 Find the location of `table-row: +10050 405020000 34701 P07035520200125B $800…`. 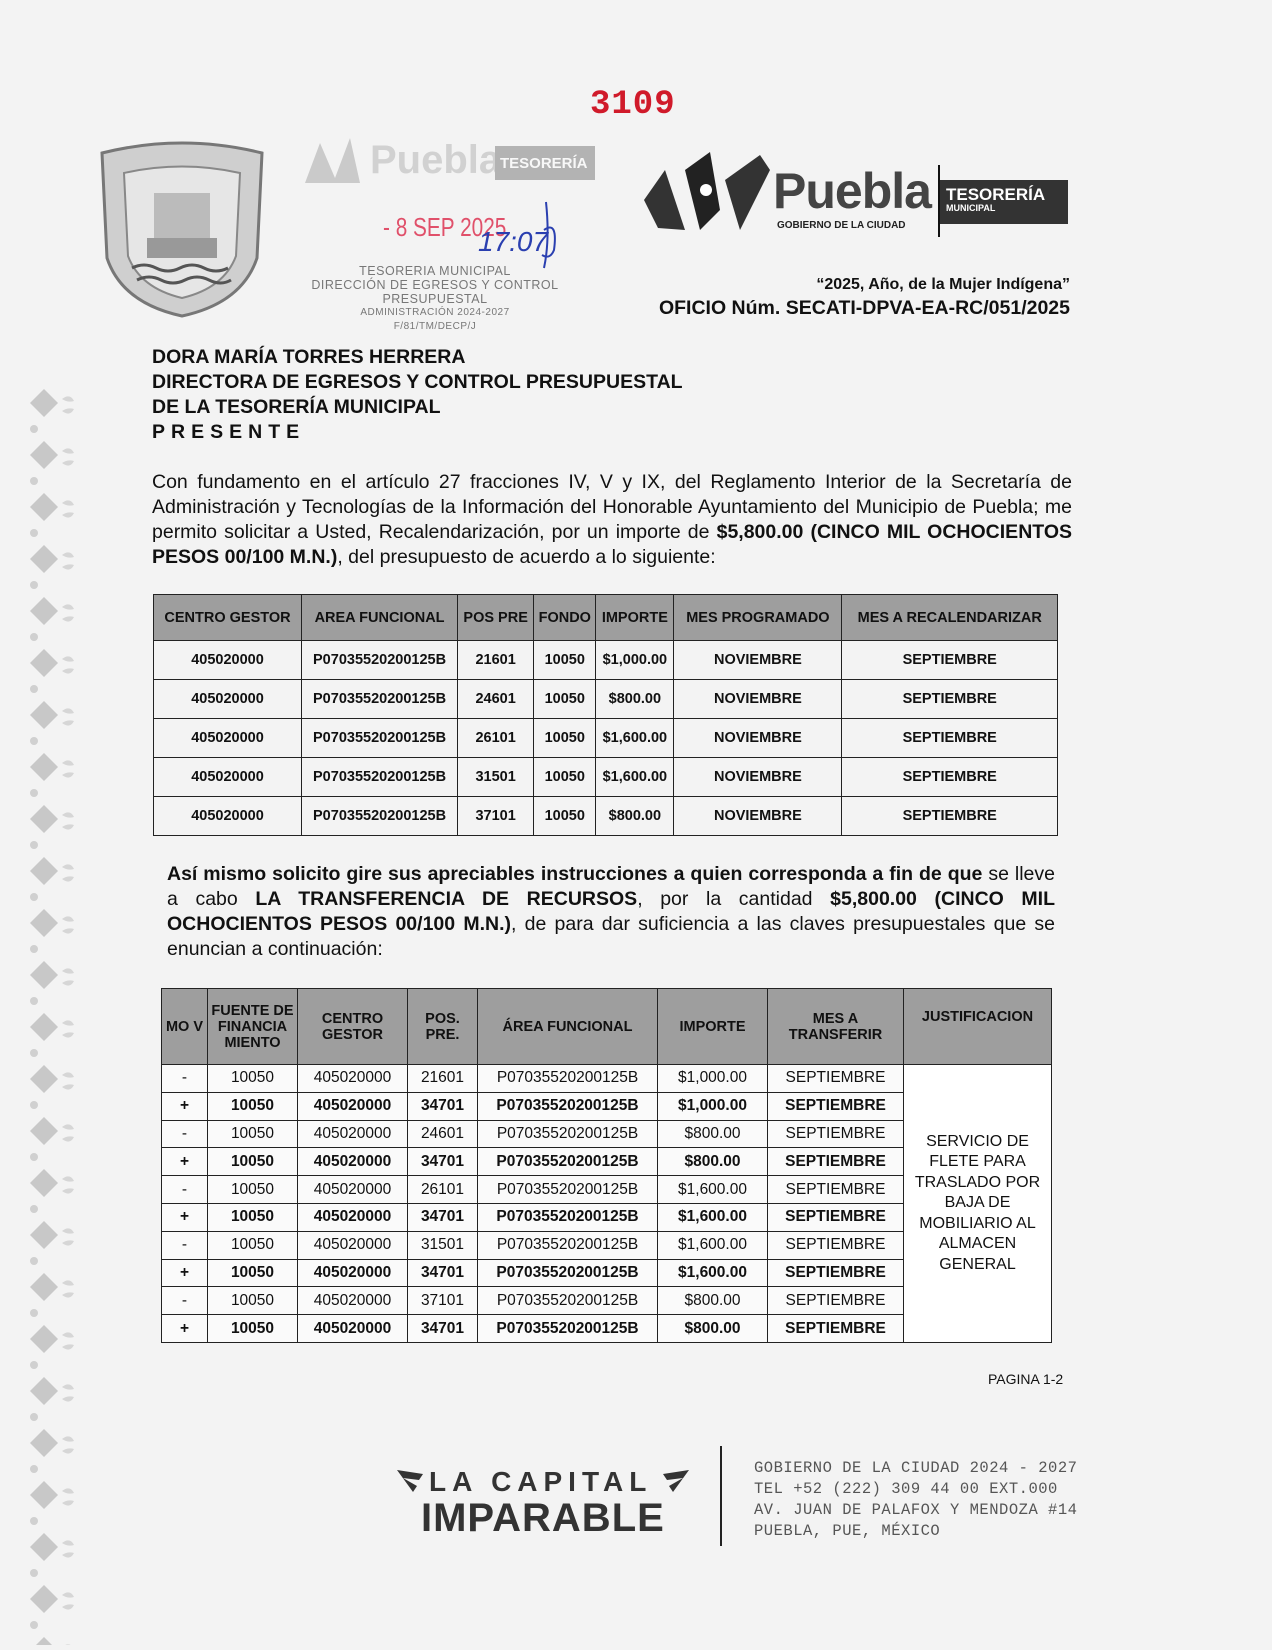

table-row: +10050 405020000 34701 P07035520200125B $800… is located at coordinates (606, 1162).